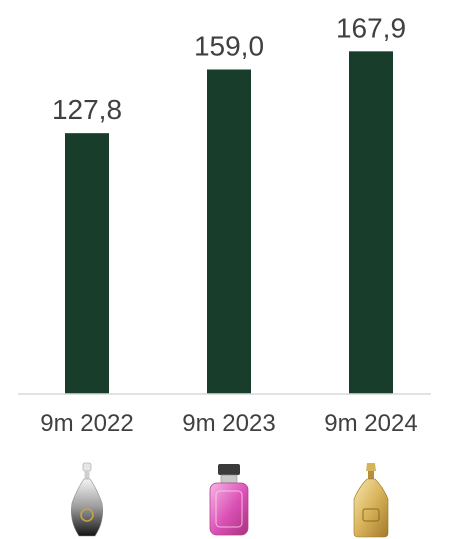  What do you see at coordinates (371, 27) in the screenshot?
I see `data-label-9m-2024: 167,9` at bounding box center [371, 27].